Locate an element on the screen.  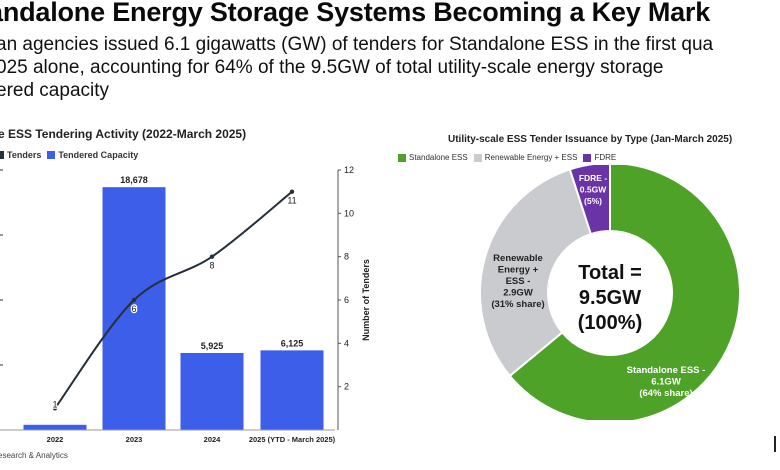
legend-swatch-renewable is located at coordinates (477, 157).